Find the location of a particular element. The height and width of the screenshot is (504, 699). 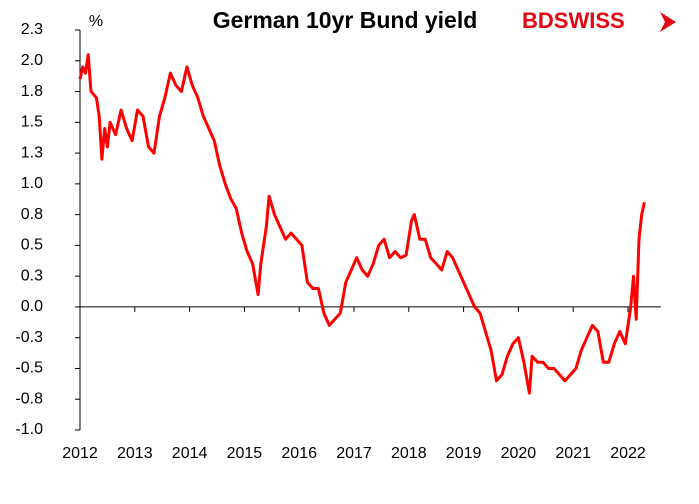

y-tick-label: 1.8 is located at coordinates (32, 91).